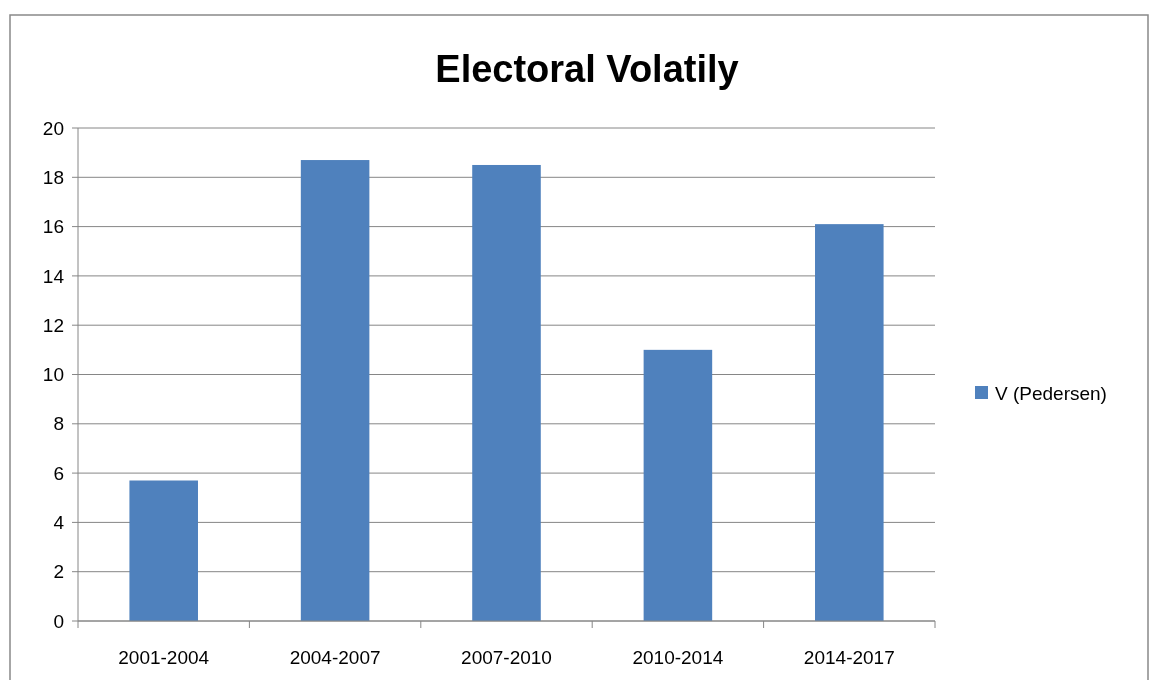 This screenshot has height=680, width=1150. Describe the element at coordinates (849, 657) in the screenshot. I see `x-tick-label: 2014-2017` at that location.